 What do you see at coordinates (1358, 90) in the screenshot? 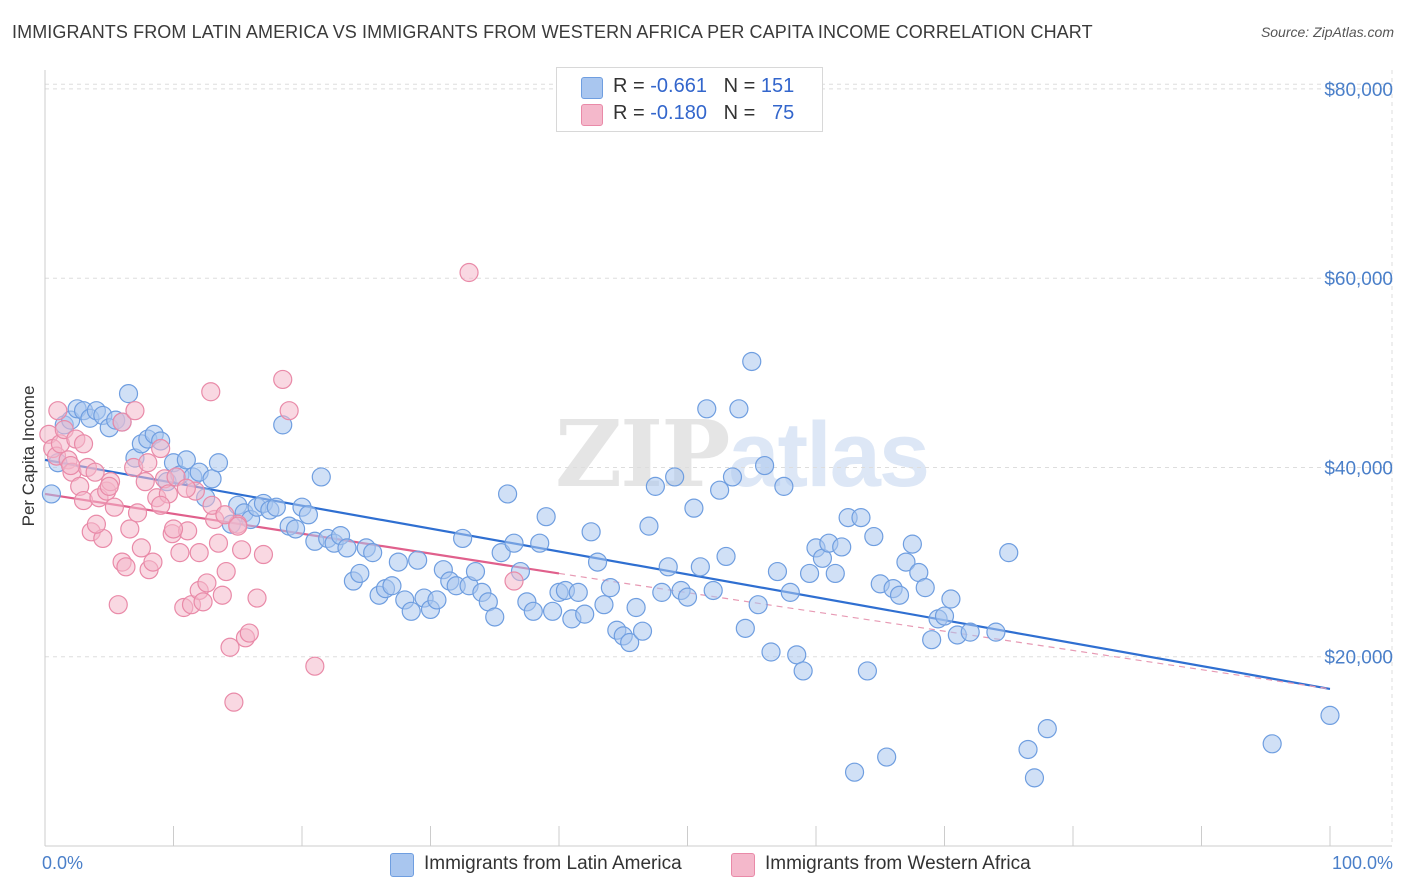
I see `y-tick-label: $80,000` at bounding box center [1358, 90].